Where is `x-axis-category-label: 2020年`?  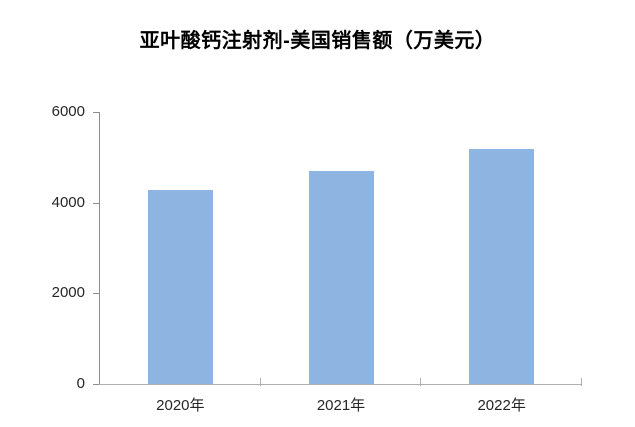
x-axis-category-label: 2020年 is located at coordinates (180, 405).